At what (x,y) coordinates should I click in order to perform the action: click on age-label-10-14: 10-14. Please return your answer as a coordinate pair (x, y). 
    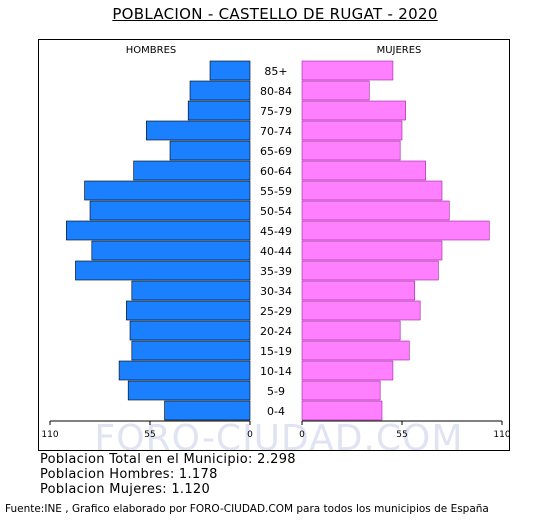
    Looking at the image, I should click on (276, 371).